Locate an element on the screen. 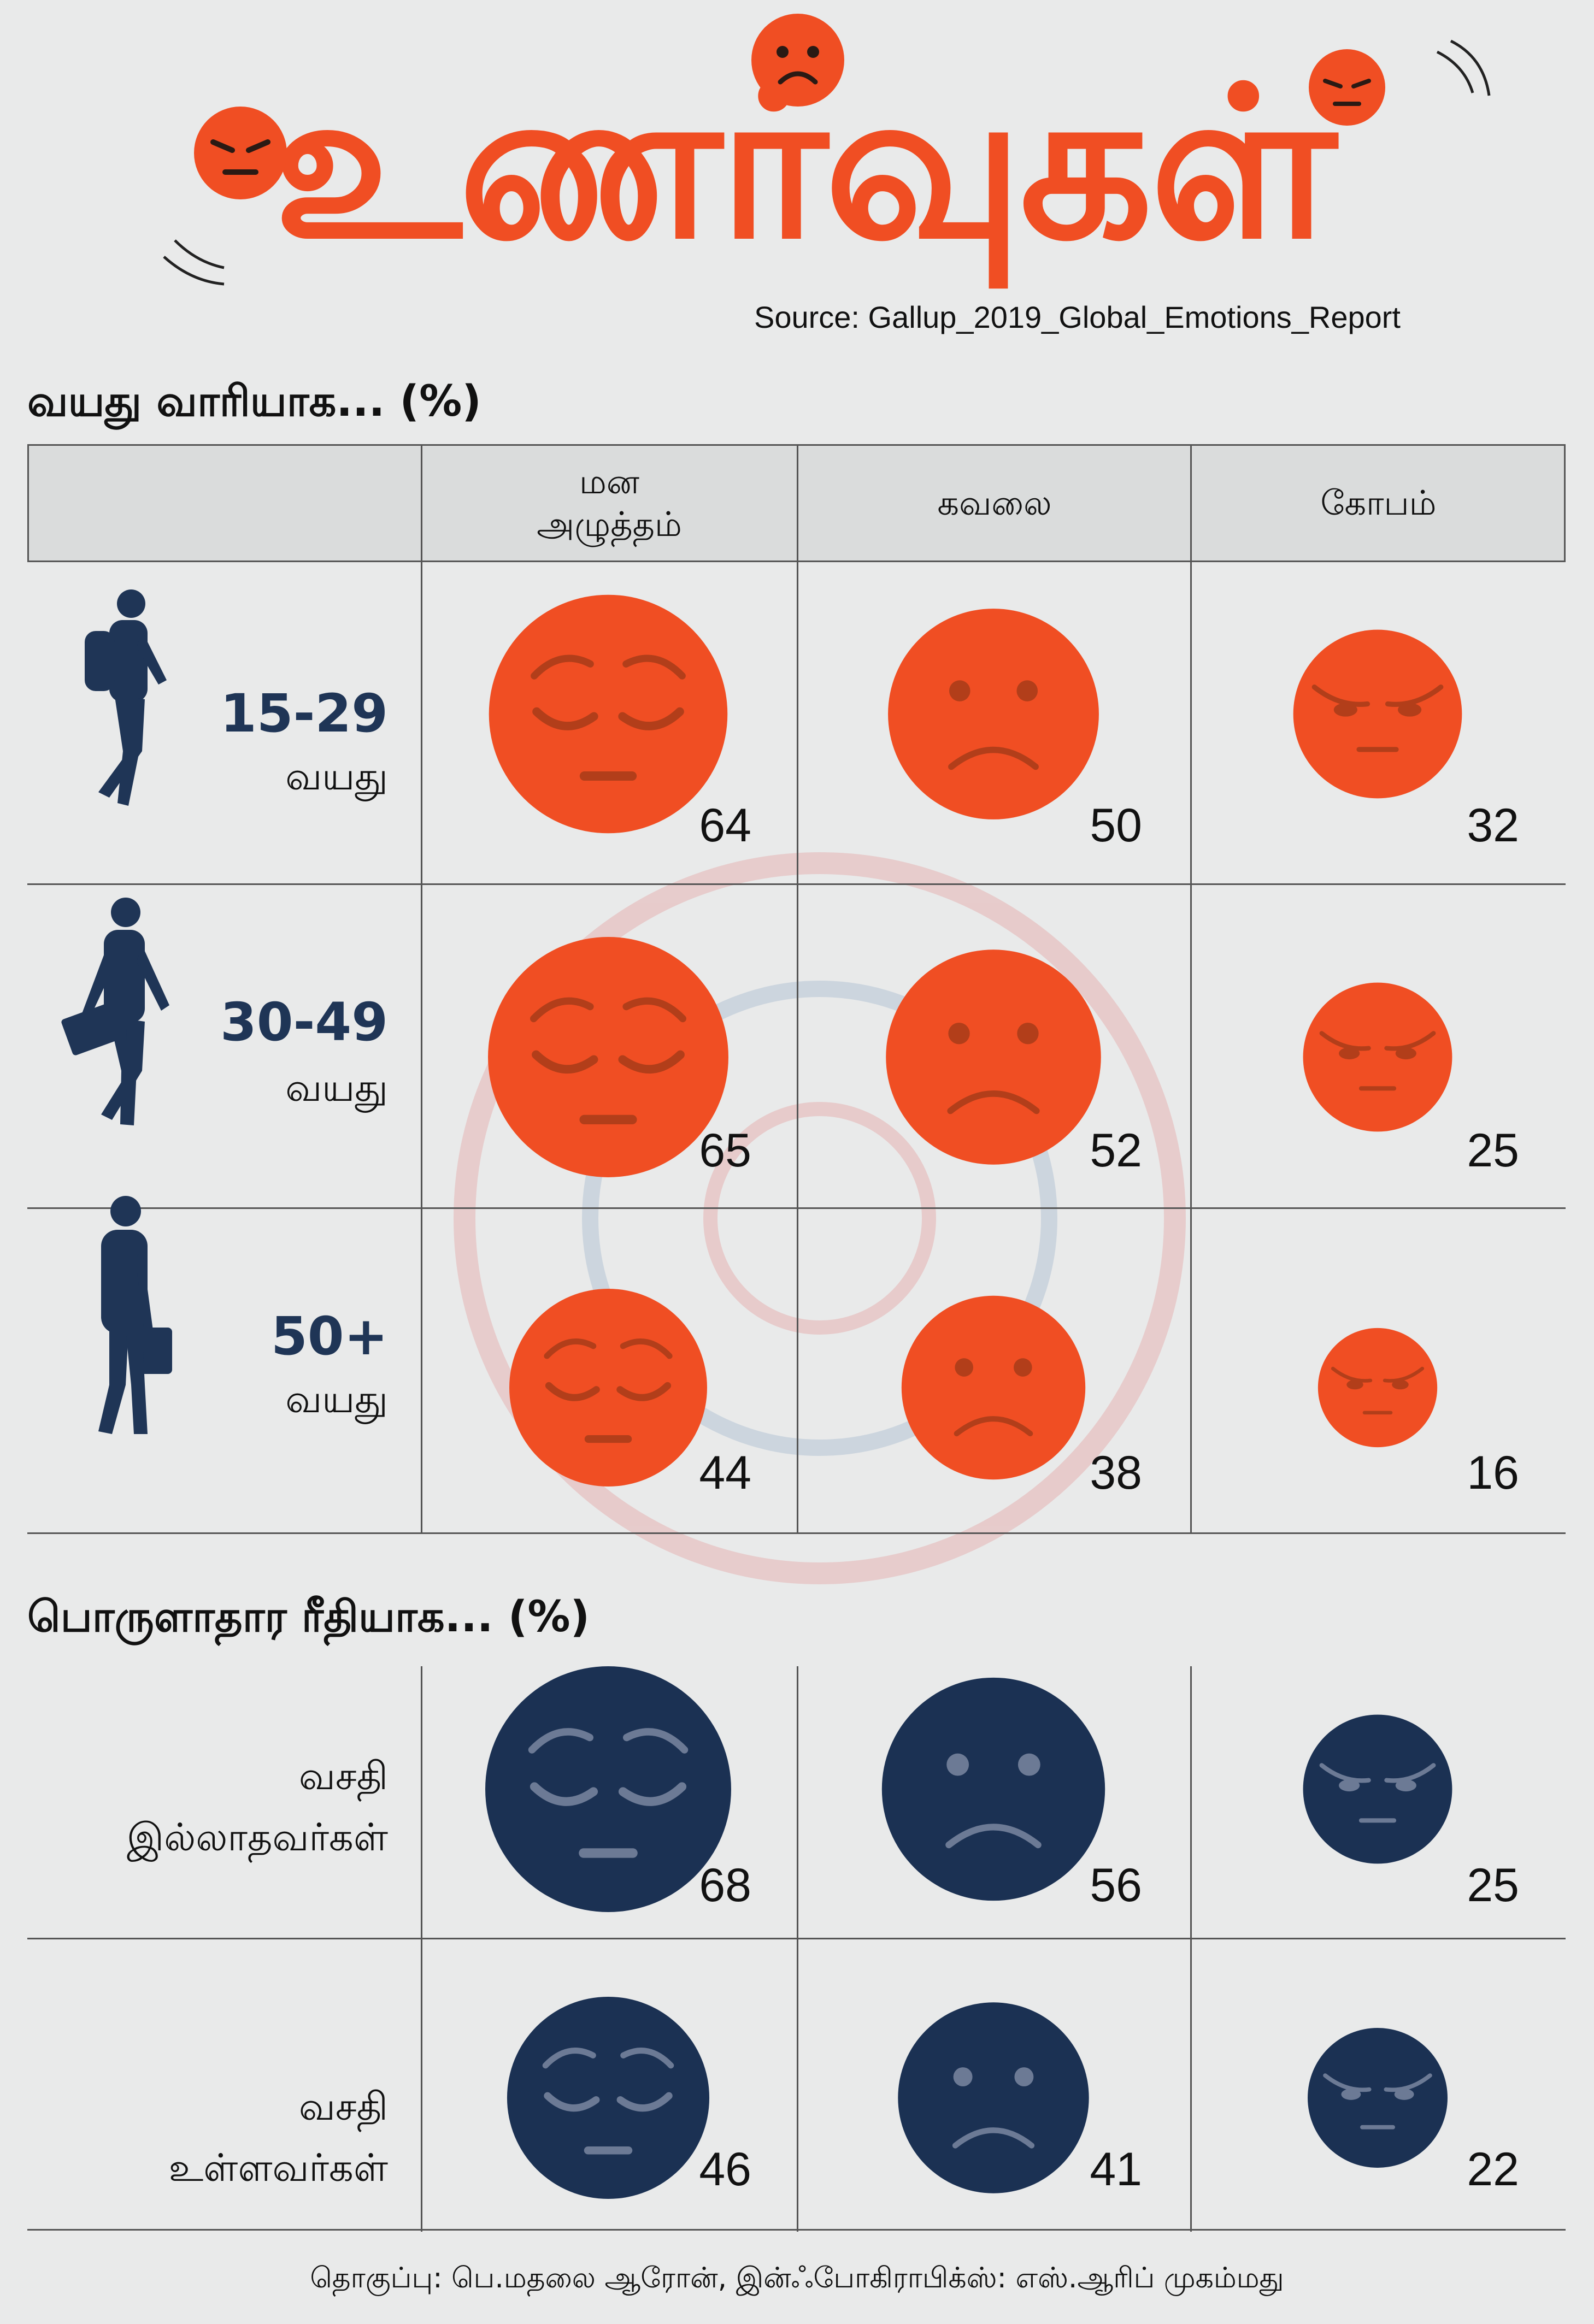  value-stress-age-1: 65 is located at coordinates (725, 1150).